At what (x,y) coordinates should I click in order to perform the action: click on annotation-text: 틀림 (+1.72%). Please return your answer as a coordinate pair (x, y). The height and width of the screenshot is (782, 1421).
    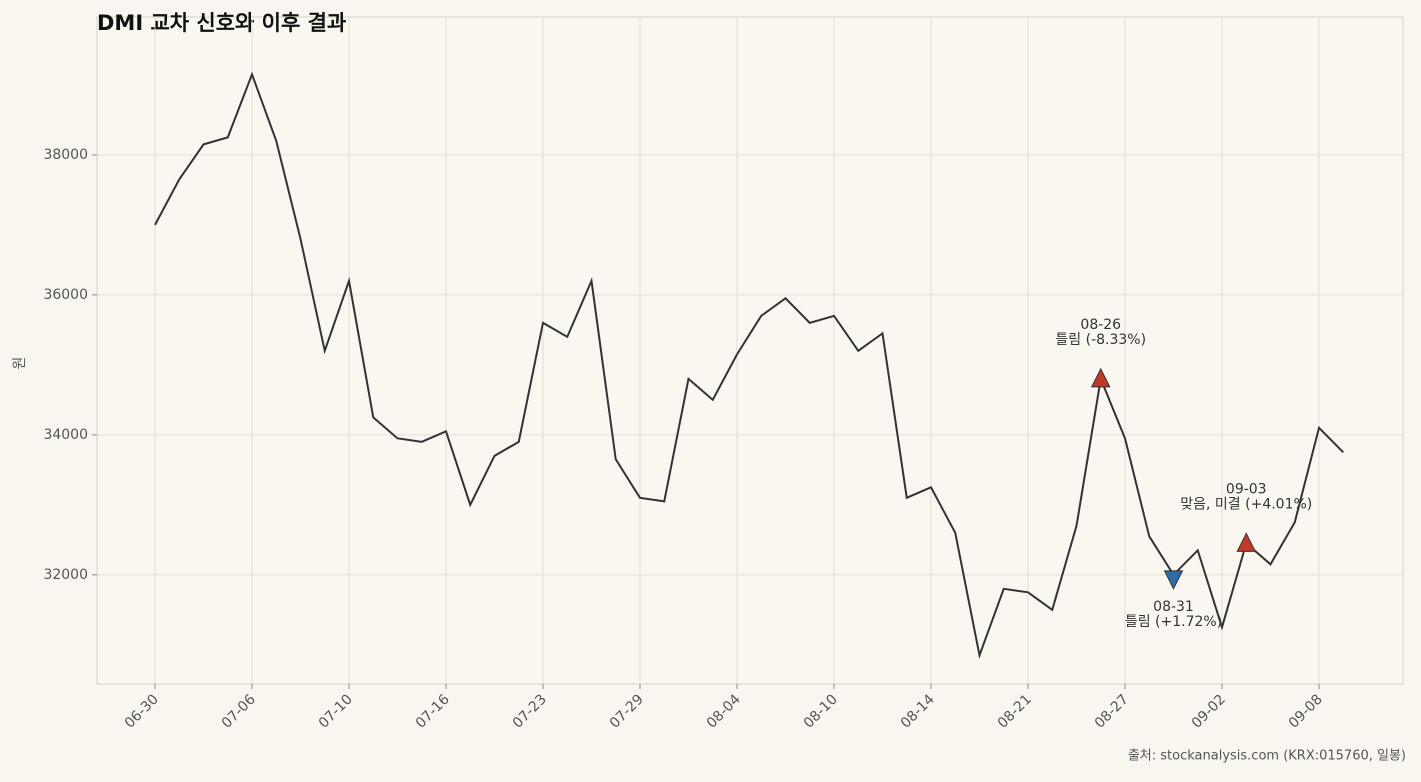
    Looking at the image, I should click on (1173, 622).